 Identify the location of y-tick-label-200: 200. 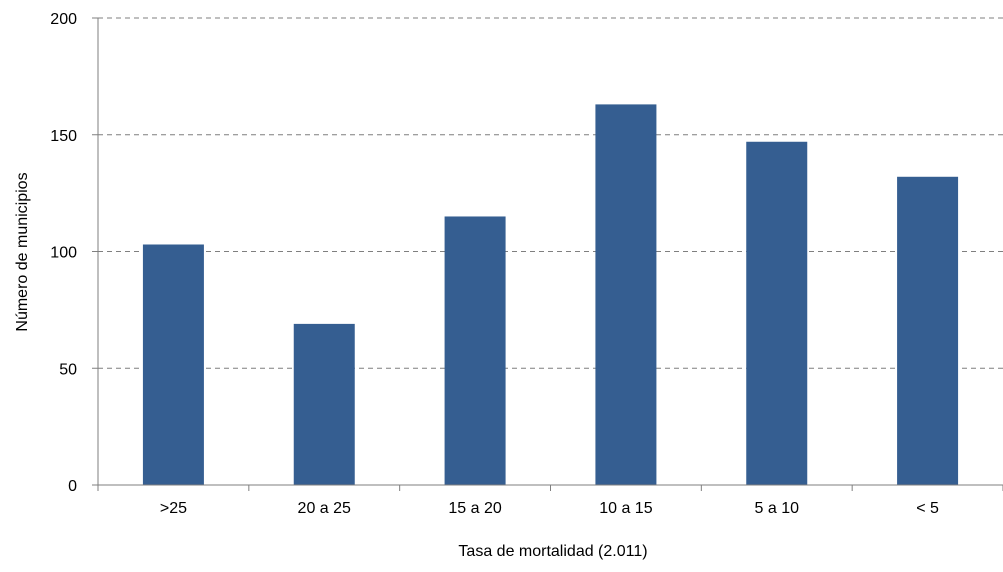
(63, 19).